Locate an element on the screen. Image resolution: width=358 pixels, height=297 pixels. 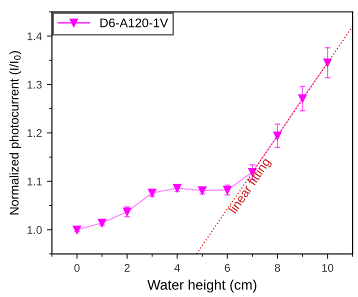
x-tick-label: 10 is located at coordinates (328, 268).